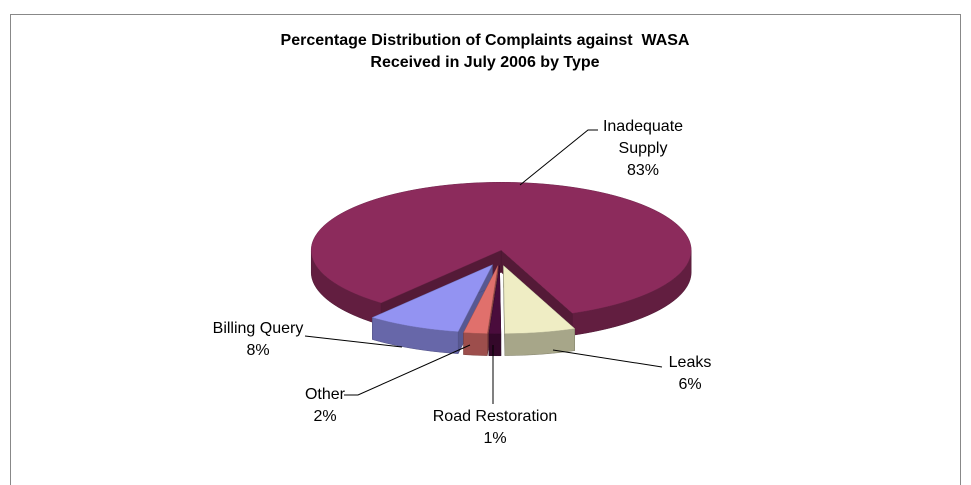 The height and width of the screenshot is (485, 971). I want to click on chart-title: Received in July 2006 by Type, so click(484, 62).